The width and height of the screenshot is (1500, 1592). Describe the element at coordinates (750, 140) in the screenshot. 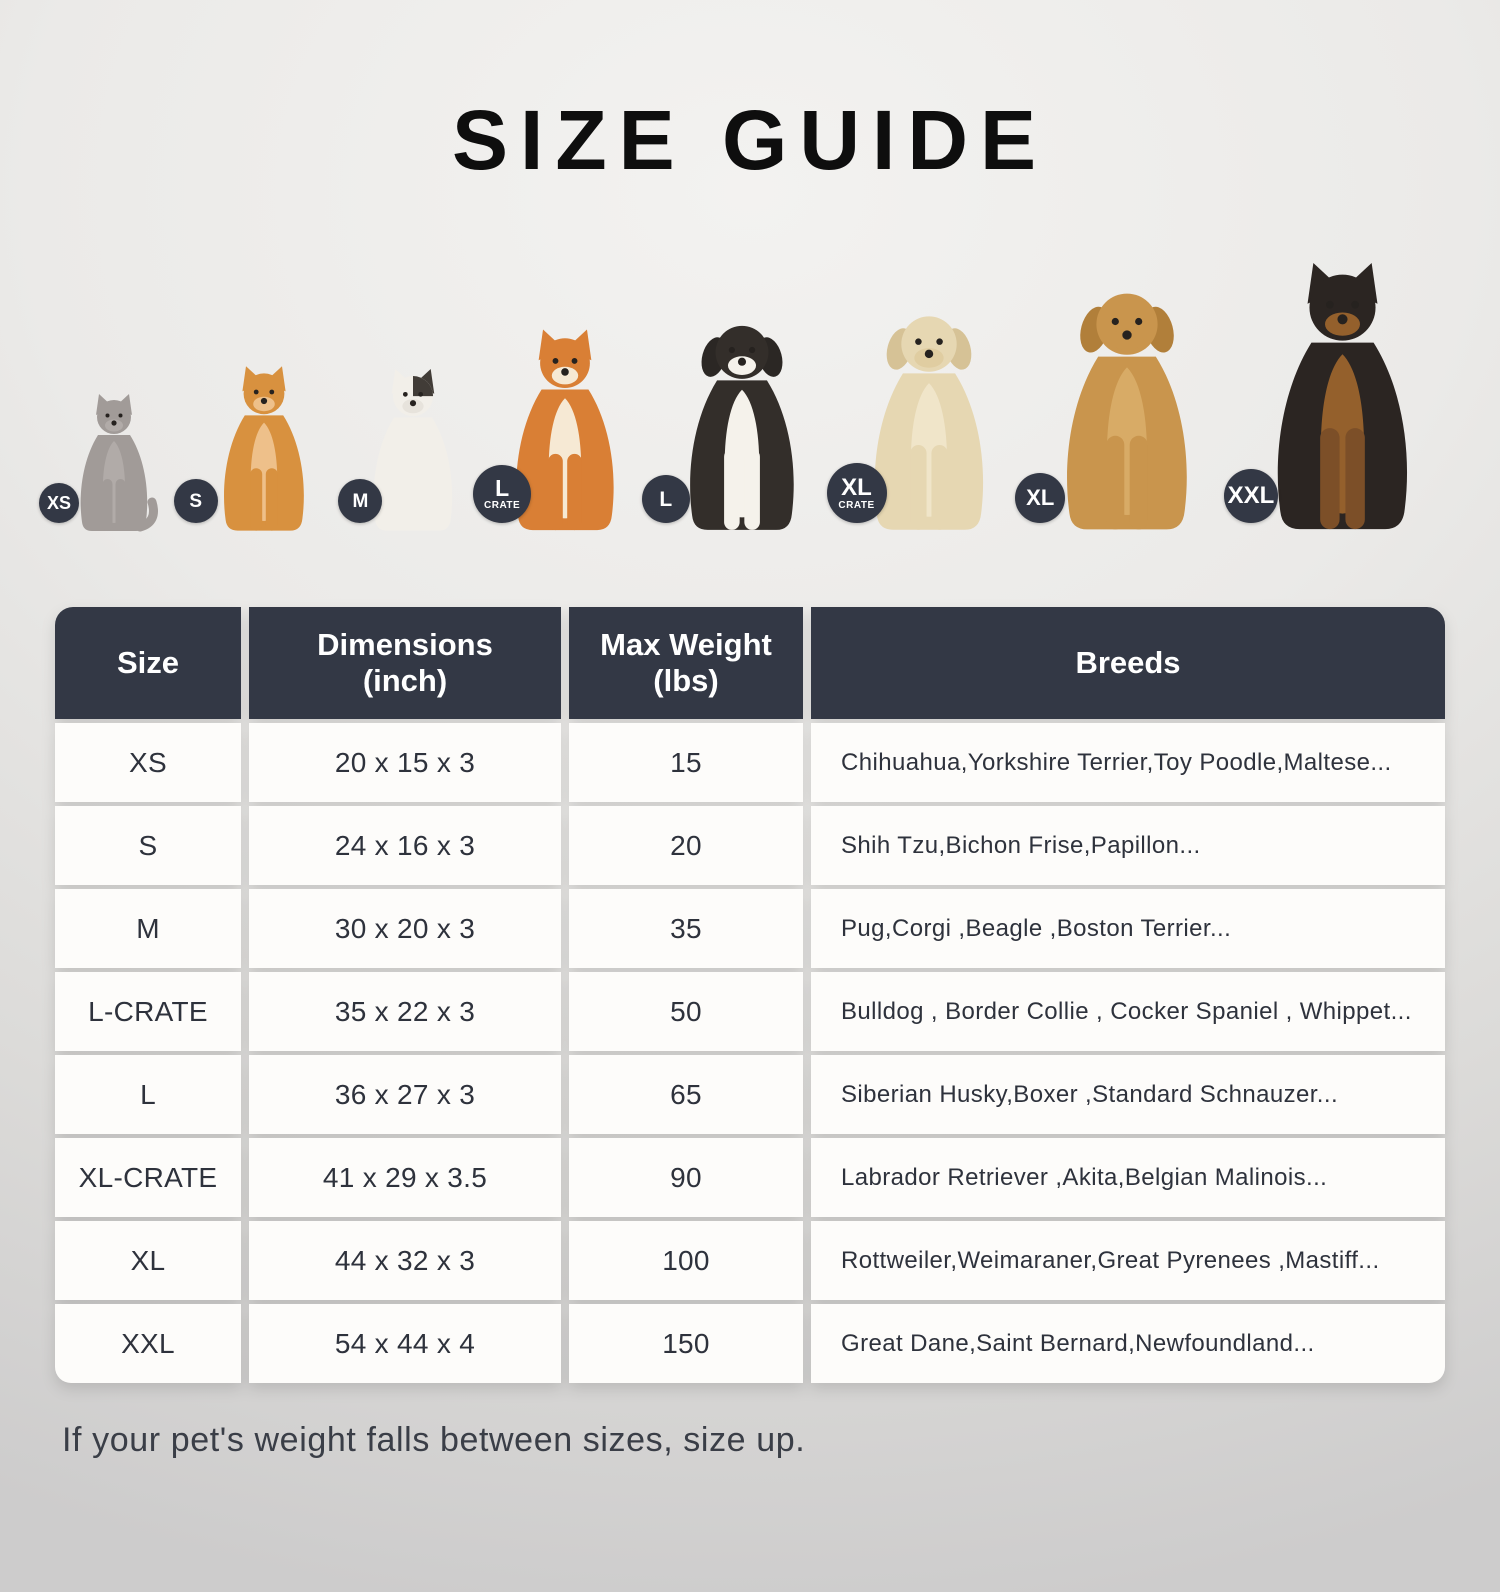

I see `size-guide-title: SIZE GUIDE` at that location.